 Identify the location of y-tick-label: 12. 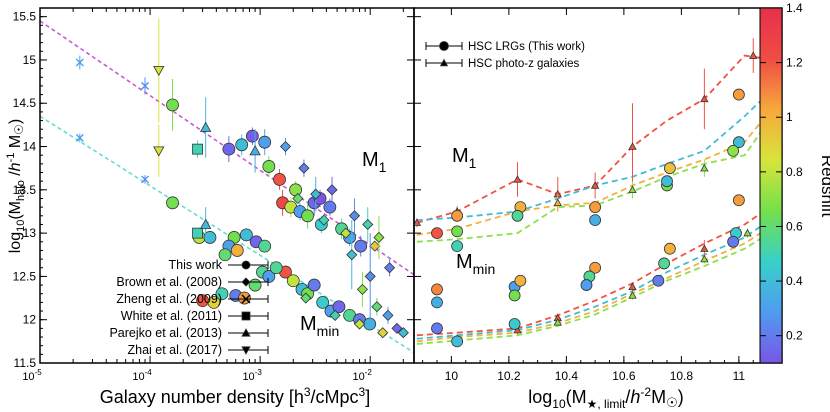
(30, 320).